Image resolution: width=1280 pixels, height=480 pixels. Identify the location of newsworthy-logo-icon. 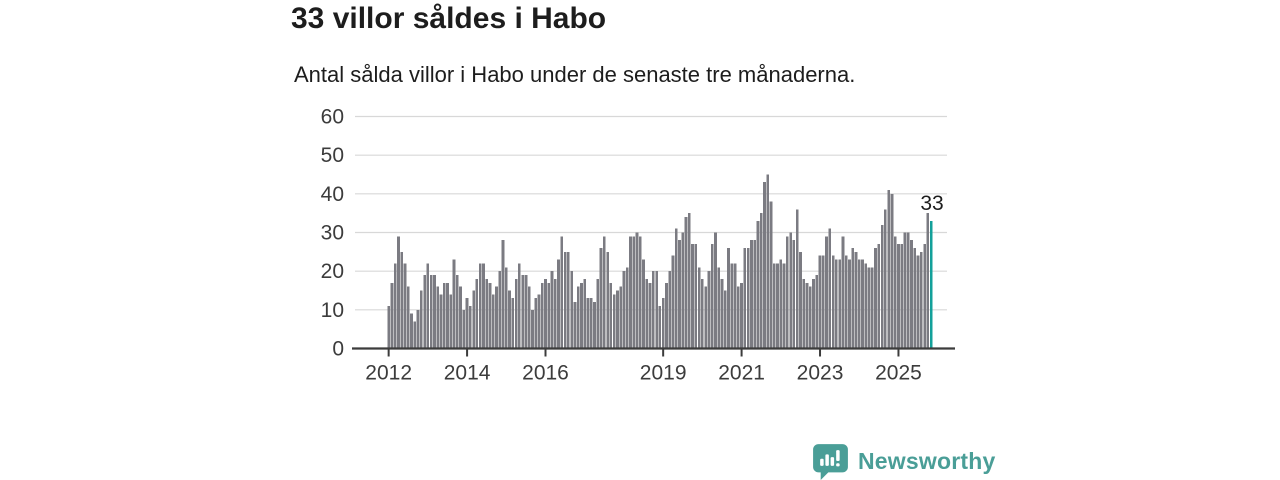
(830, 462).